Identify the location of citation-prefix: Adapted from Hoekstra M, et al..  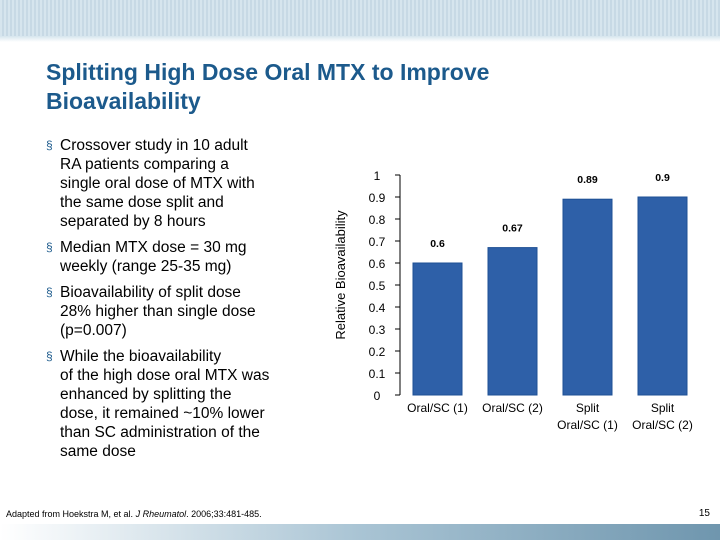
(71, 514).